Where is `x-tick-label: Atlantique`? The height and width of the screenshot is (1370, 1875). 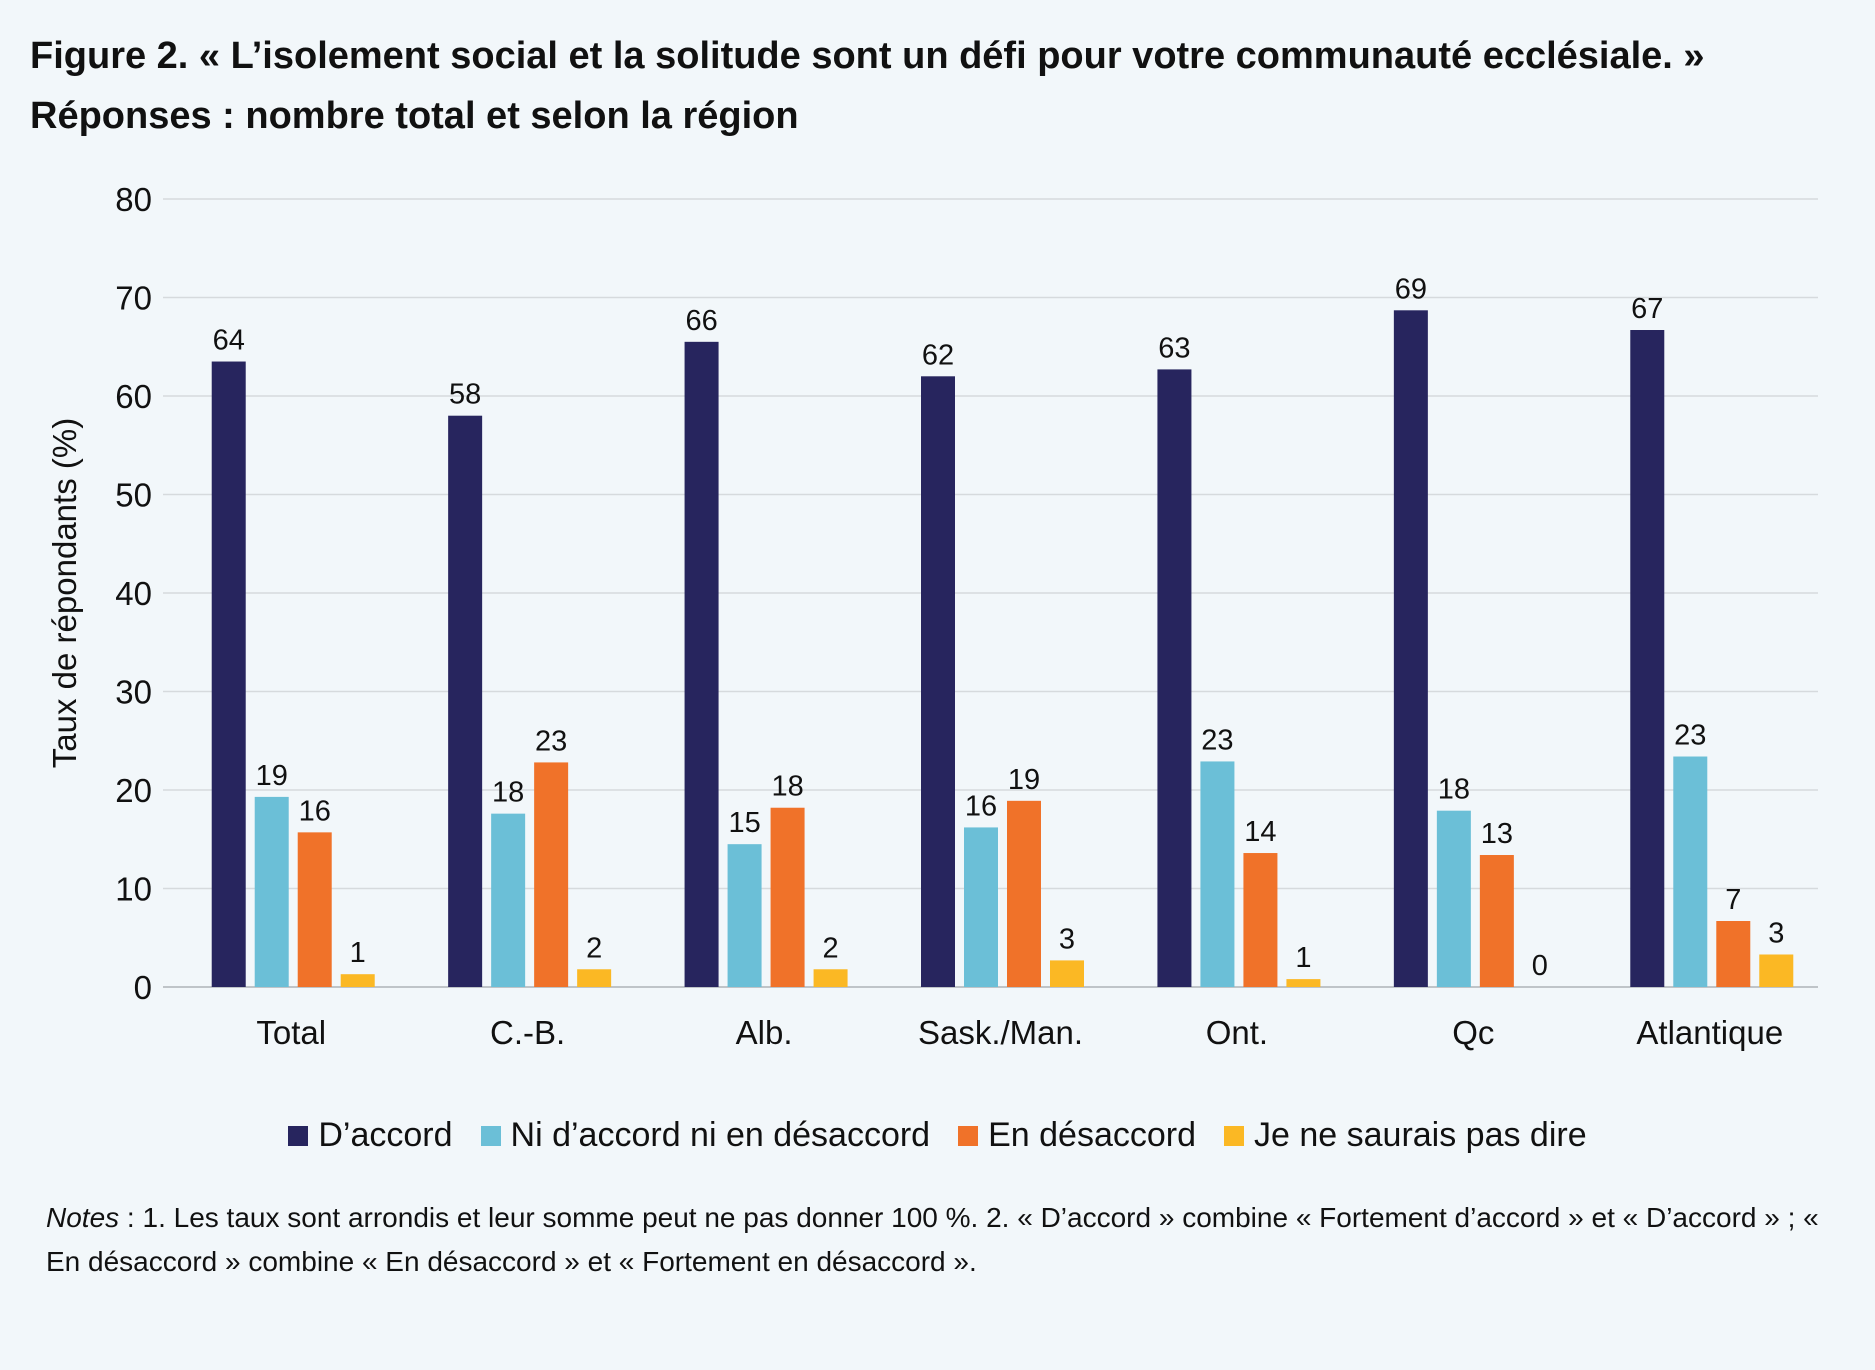
x-tick-label: Atlantique is located at coordinates (1709, 1032).